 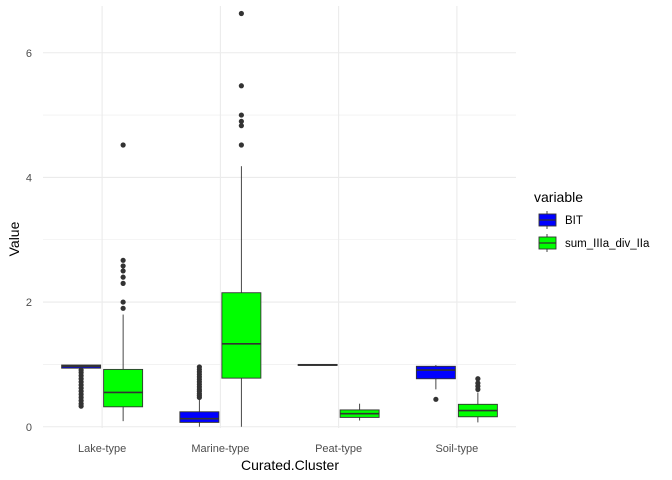 I want to click on box-sum_IIIa_div_IIa-Lake-type, so click(x=123, y=282).